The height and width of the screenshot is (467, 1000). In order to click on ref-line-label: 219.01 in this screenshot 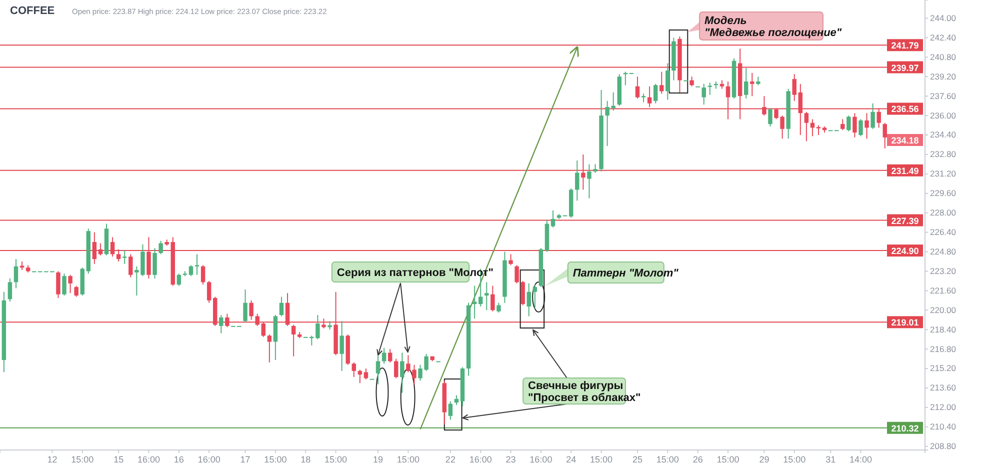, I will do `click(905, 323)`.